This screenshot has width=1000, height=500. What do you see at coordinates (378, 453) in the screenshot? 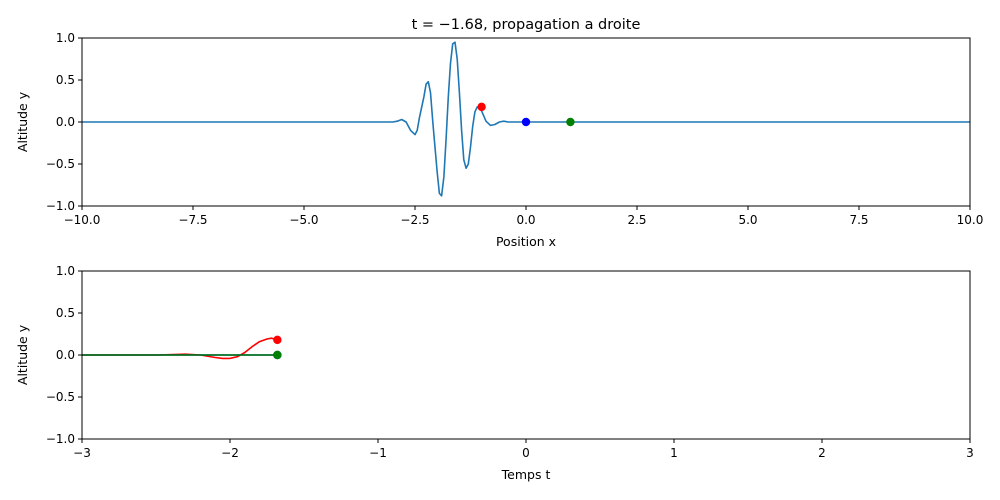
I see `bottom-xtick-label: −1` at bounding box center [378, 453].